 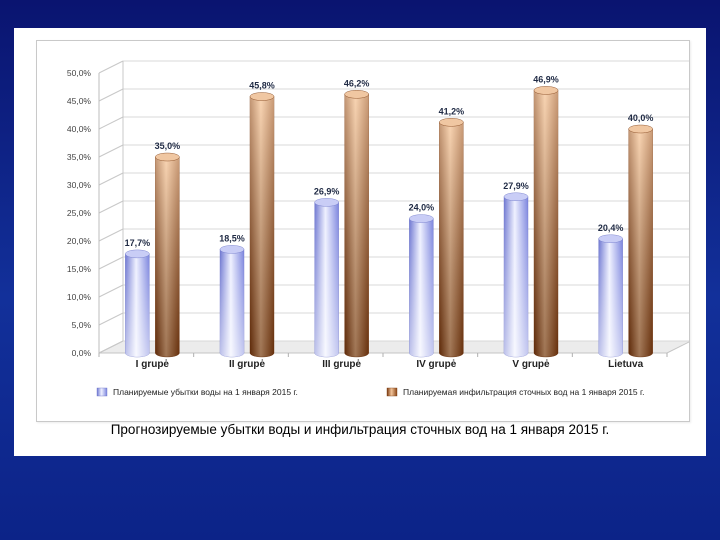 What do you see at coordinates (79, 101) in the screenshot?
I see `y-tick-label: 45,0%` at bounding box center [79, 101].